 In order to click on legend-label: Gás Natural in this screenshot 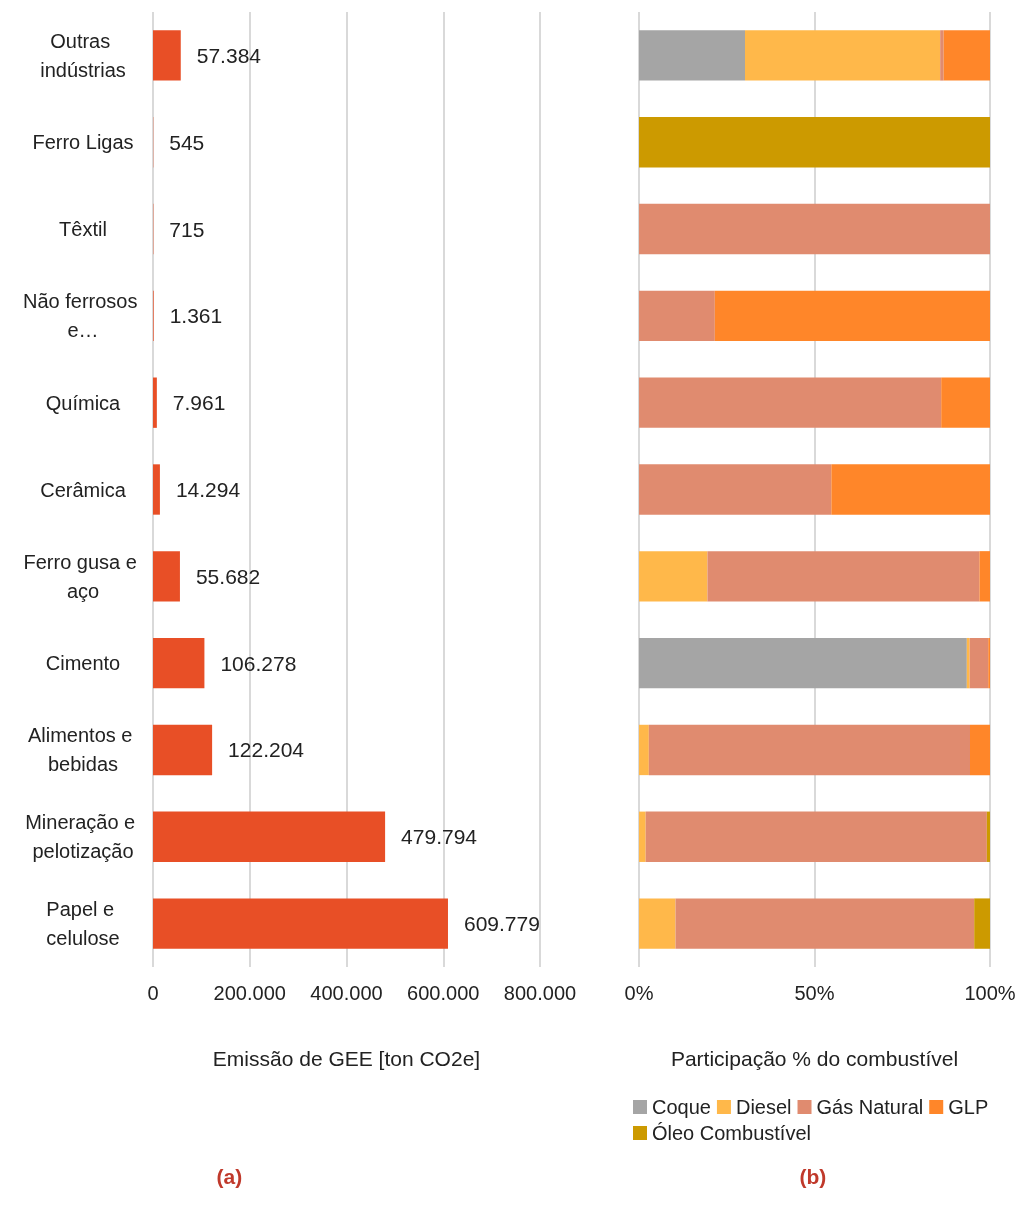, I will do `click(870, 1107)`.